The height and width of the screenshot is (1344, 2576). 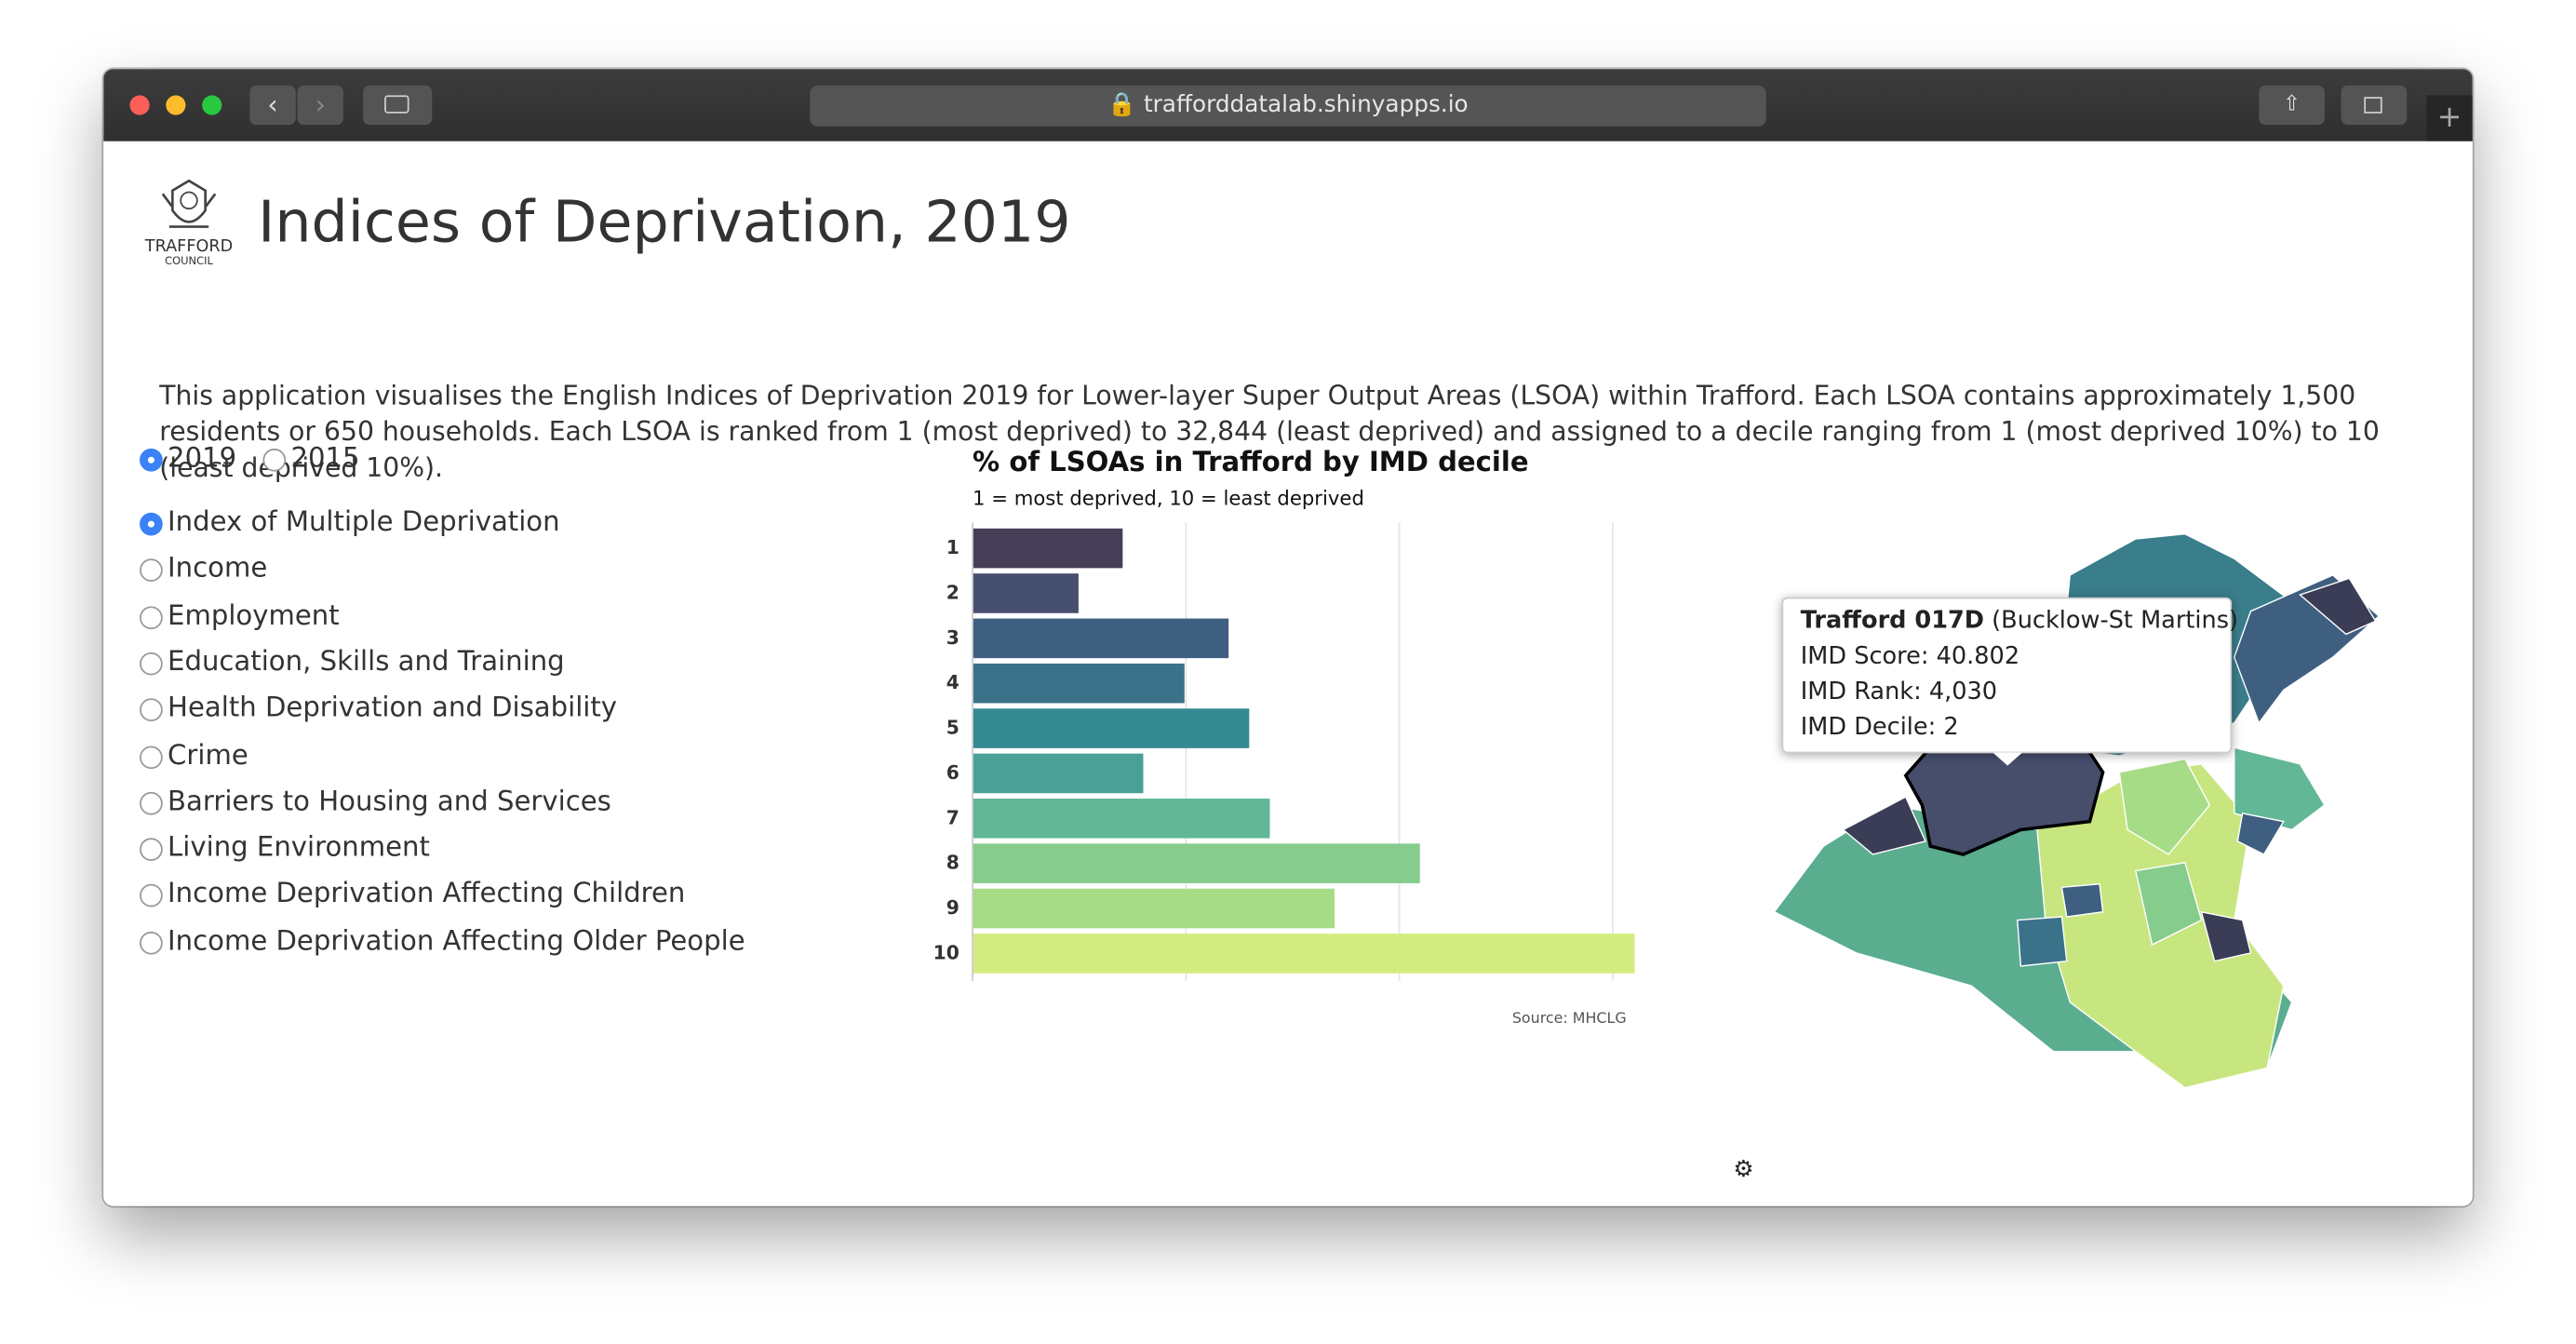 What do you see at coordinates (2374, 105) in the screenshot?
I see `tabs-button` at bounding box center [2374, 105].